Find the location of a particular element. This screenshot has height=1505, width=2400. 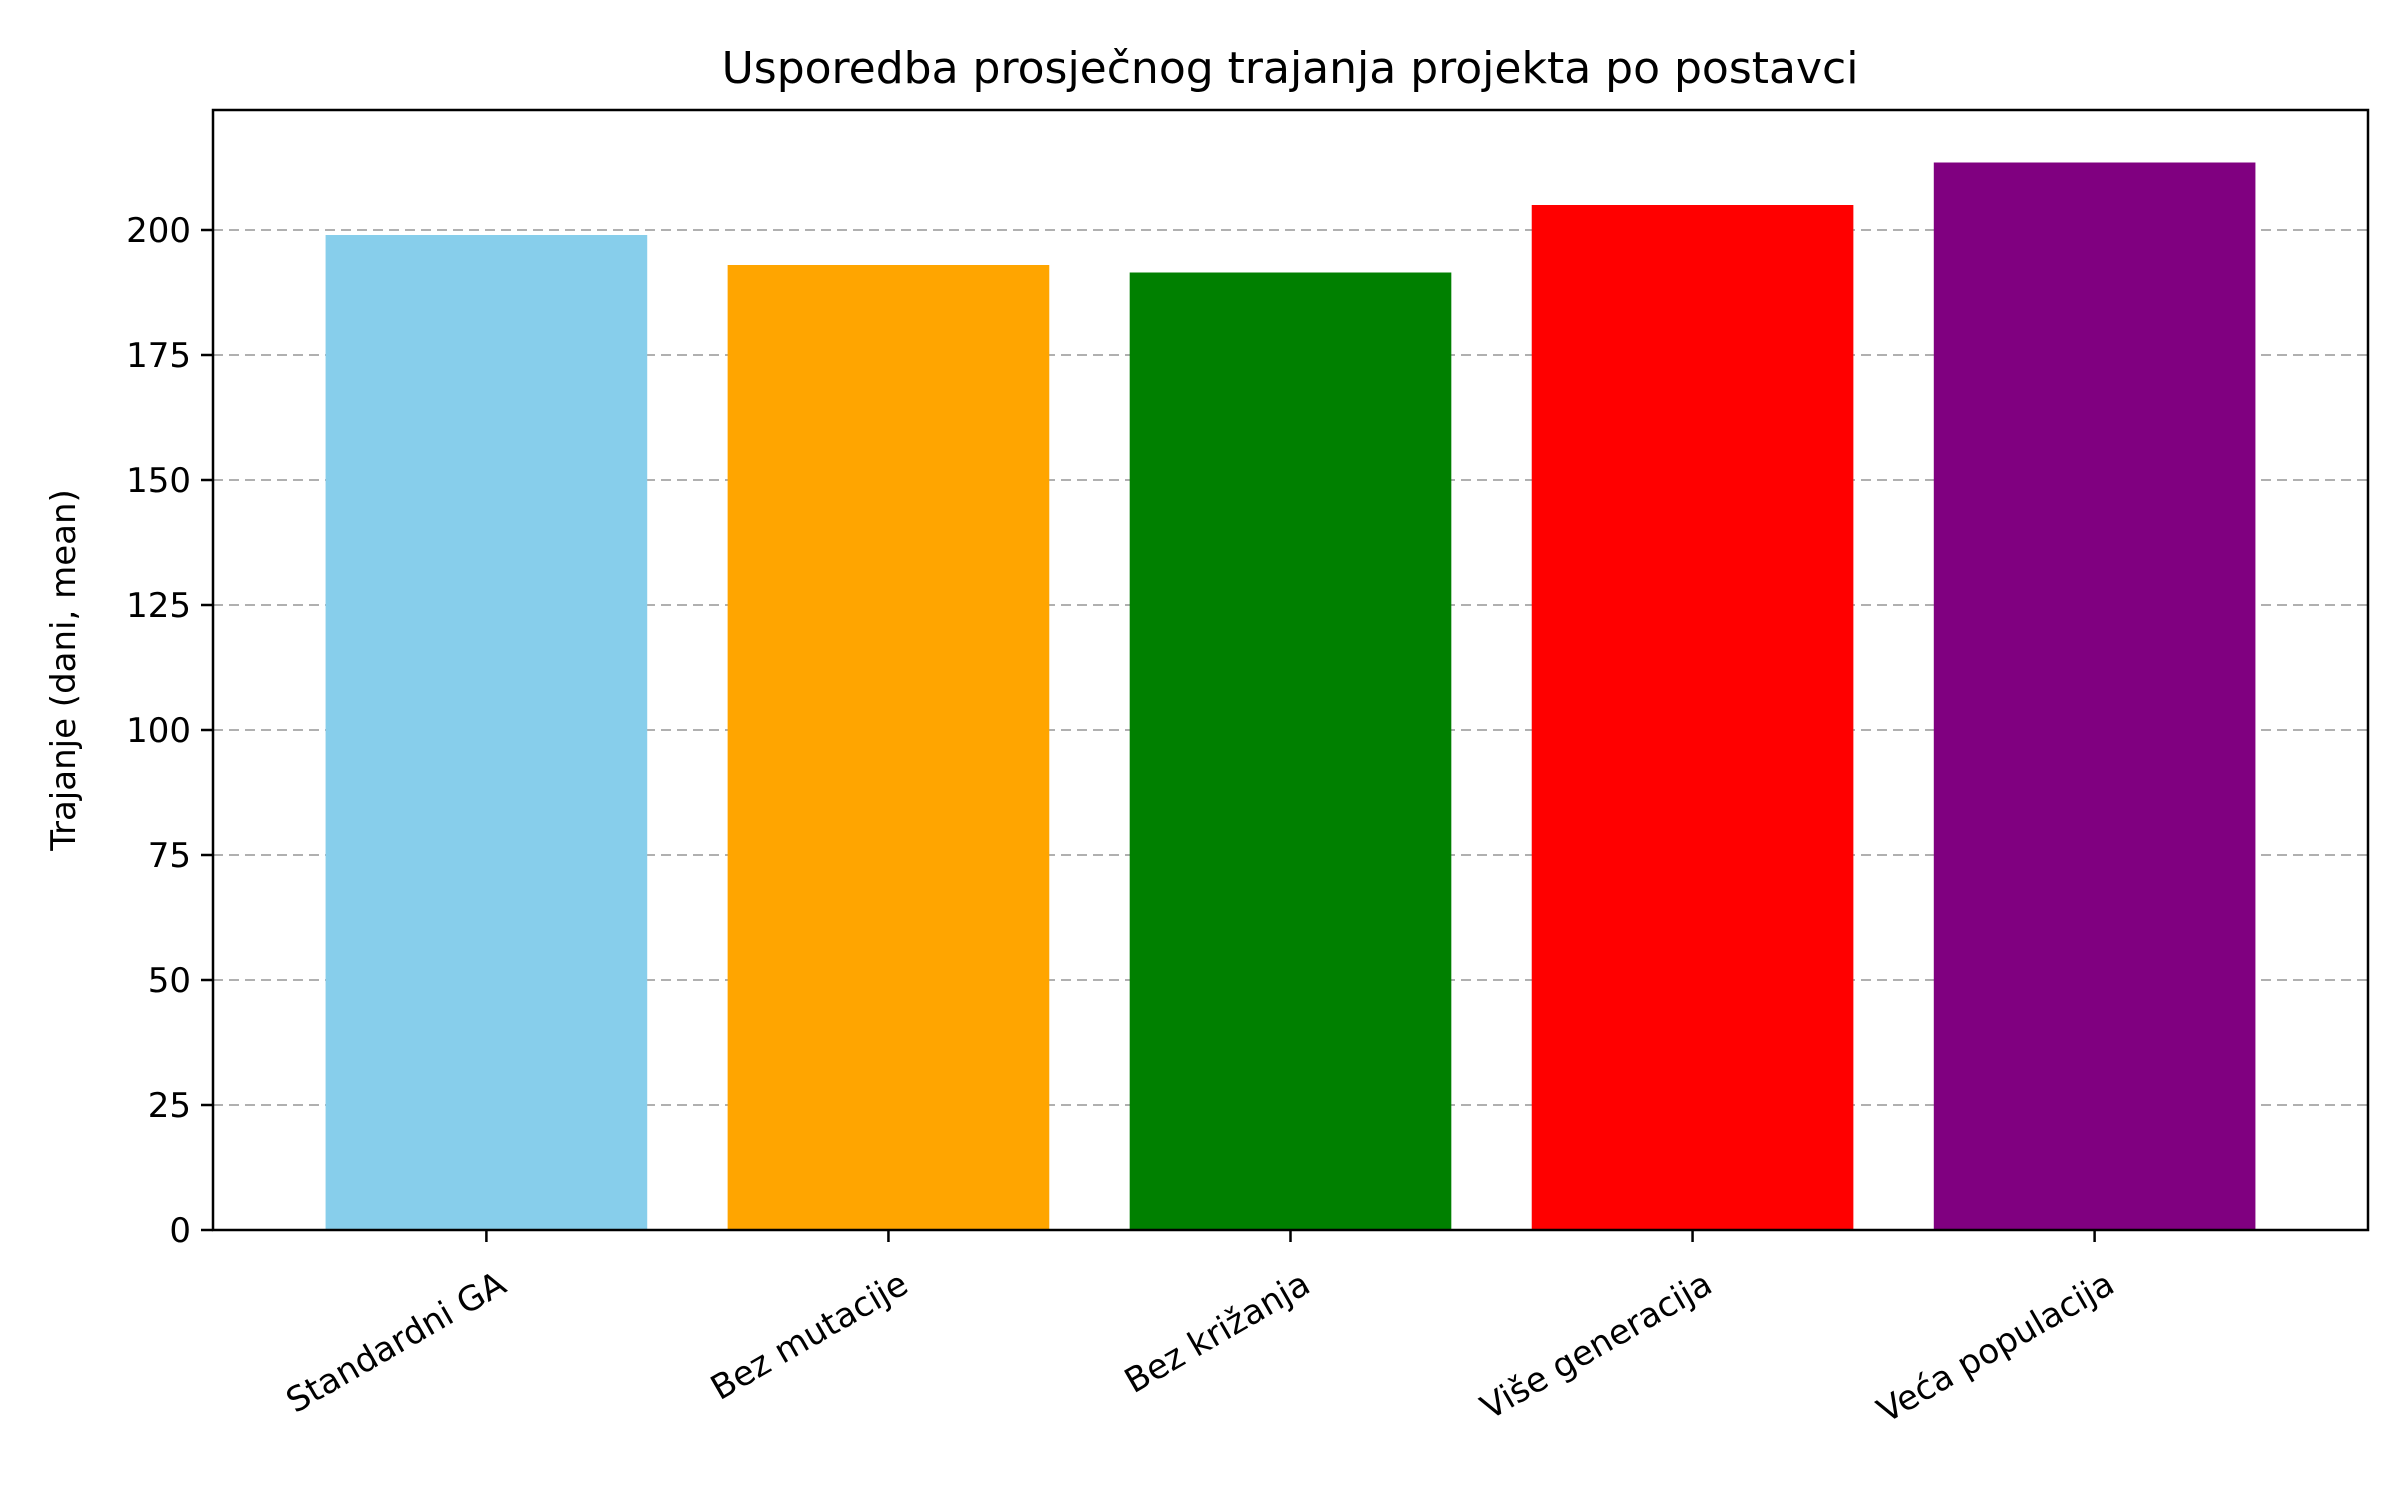

x-tick-label: Više generacija is located at coordinates (1596, 1346).